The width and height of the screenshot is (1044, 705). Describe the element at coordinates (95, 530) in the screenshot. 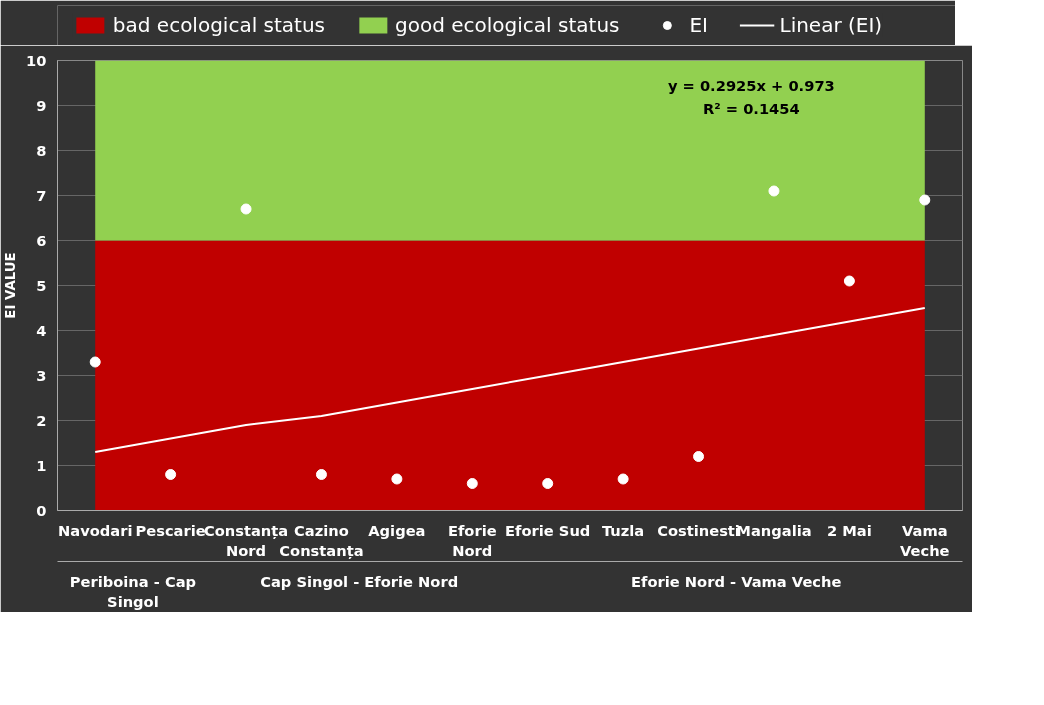

I see `x-tick-label: Navodari` at that location.